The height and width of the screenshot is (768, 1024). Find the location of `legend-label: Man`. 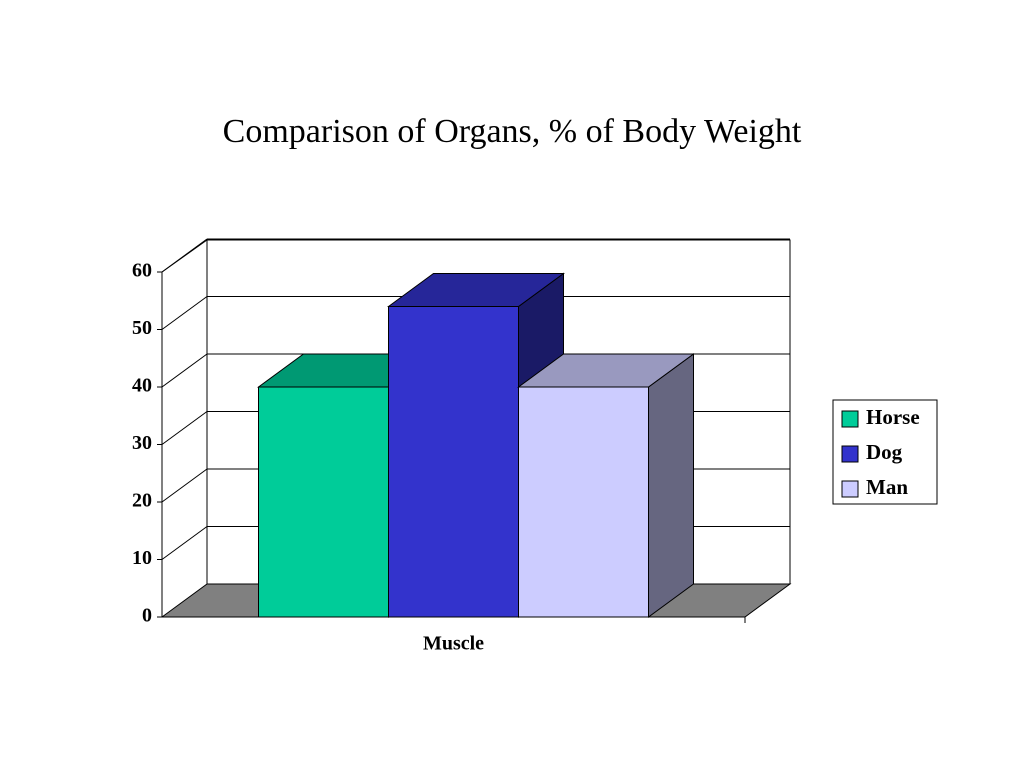

legend-label: Man is located at coordinates (887, 487).